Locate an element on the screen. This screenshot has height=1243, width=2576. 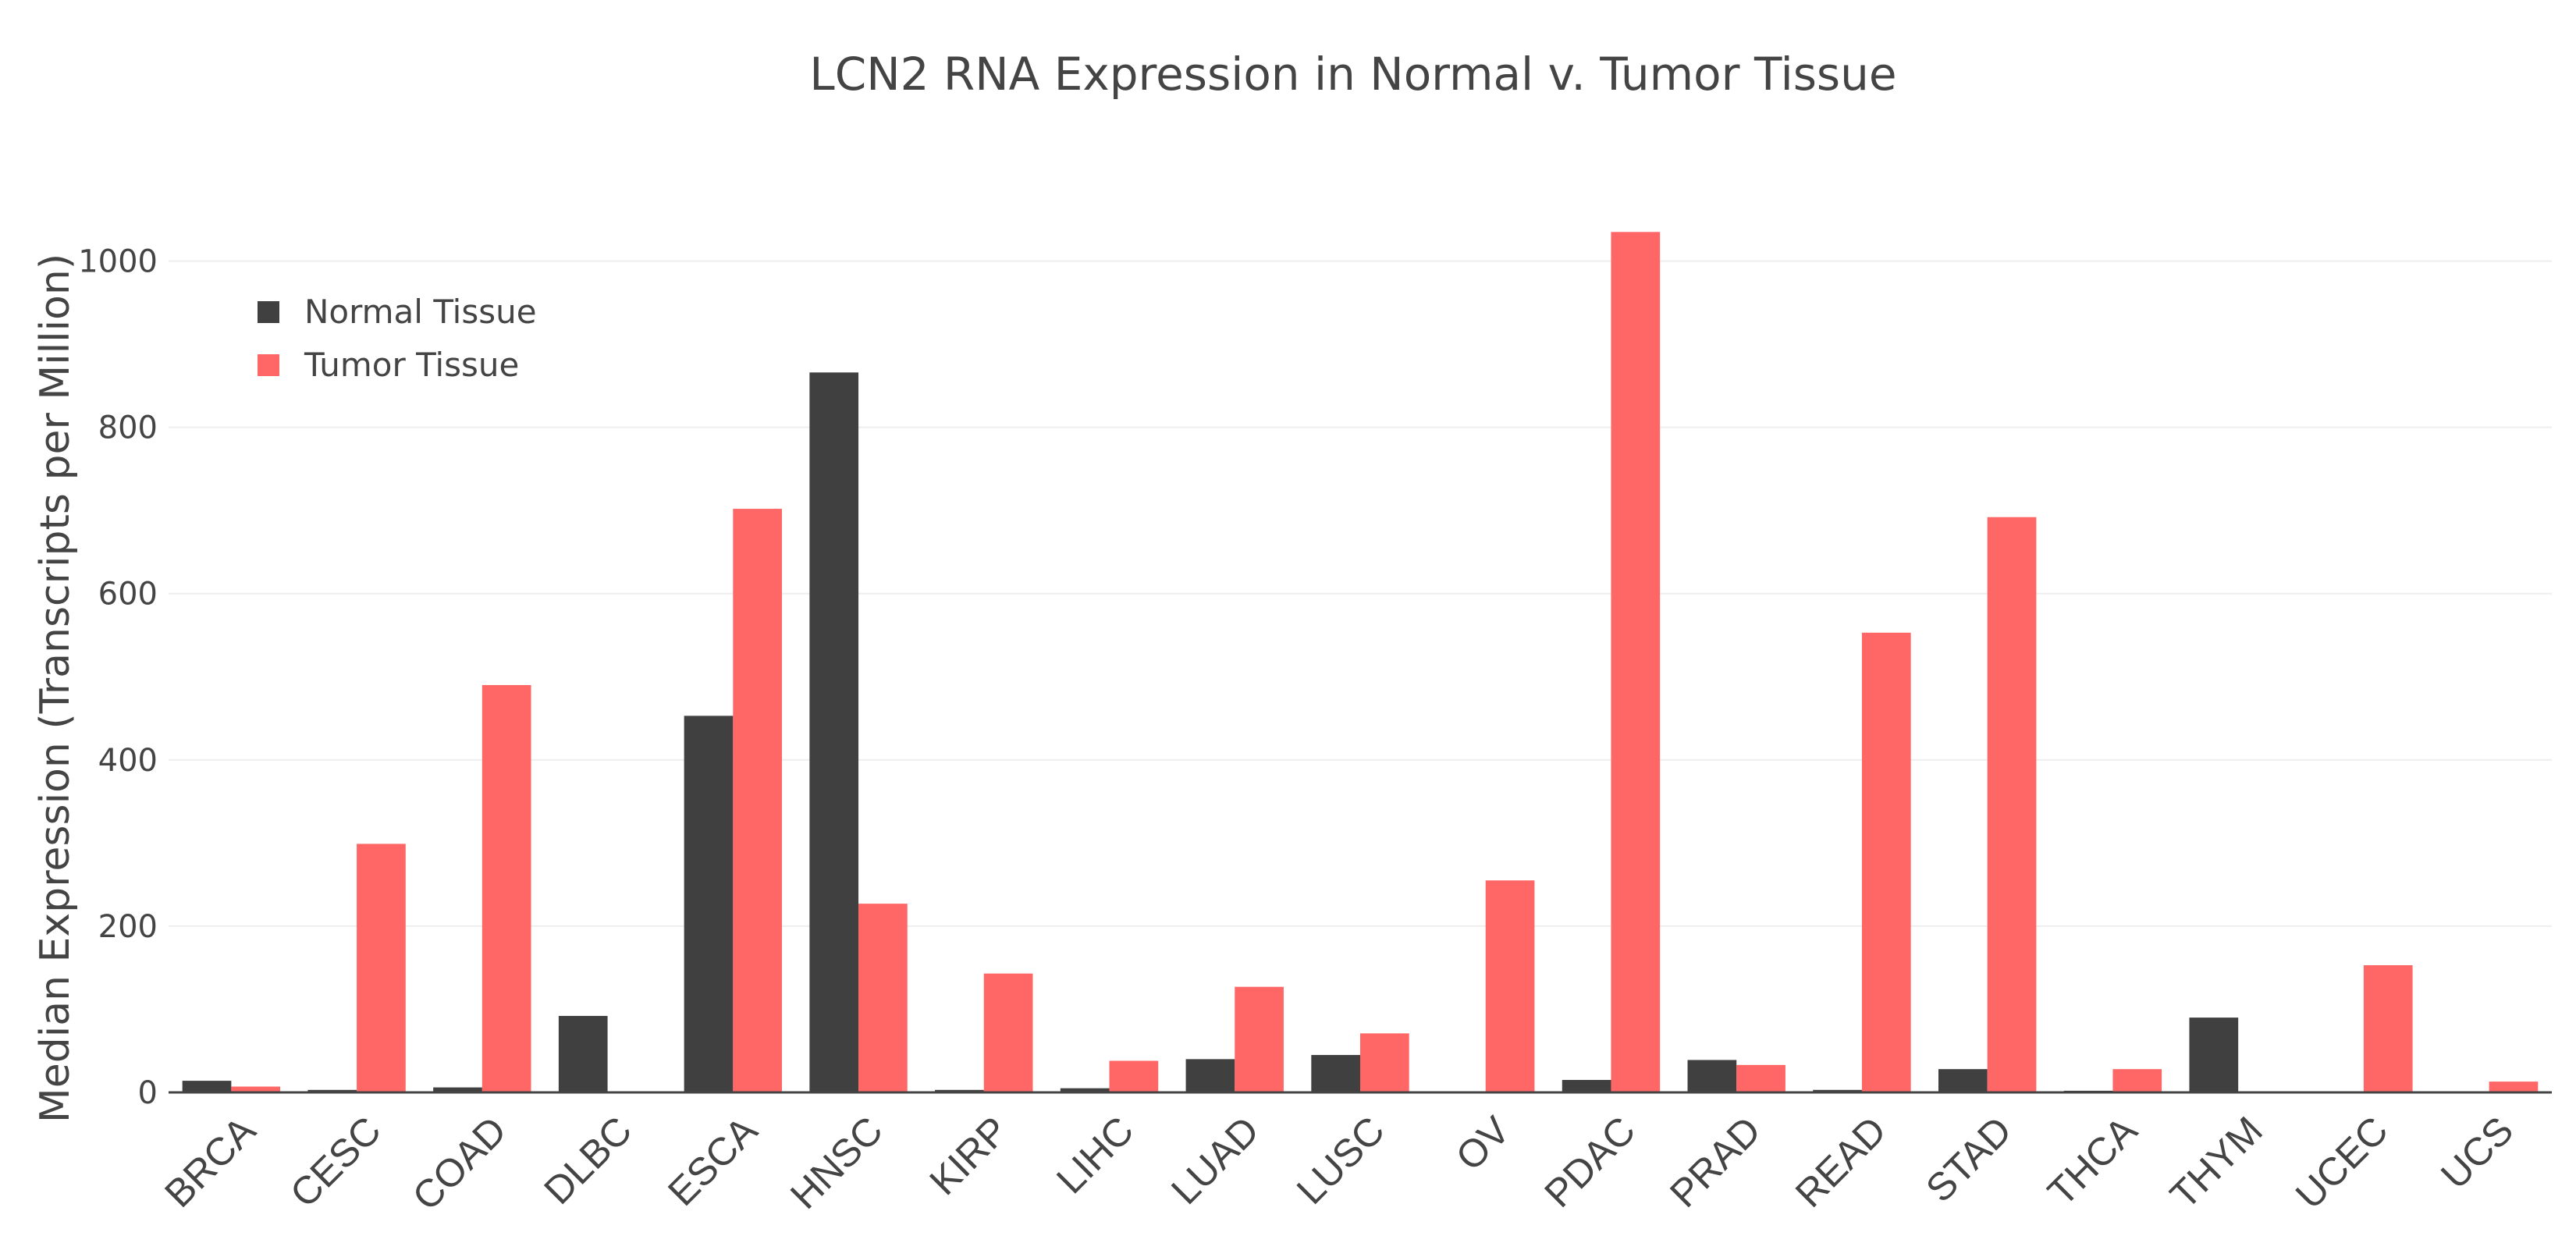
bar-tumor-kirp is located at coordinates (1008, 1032).